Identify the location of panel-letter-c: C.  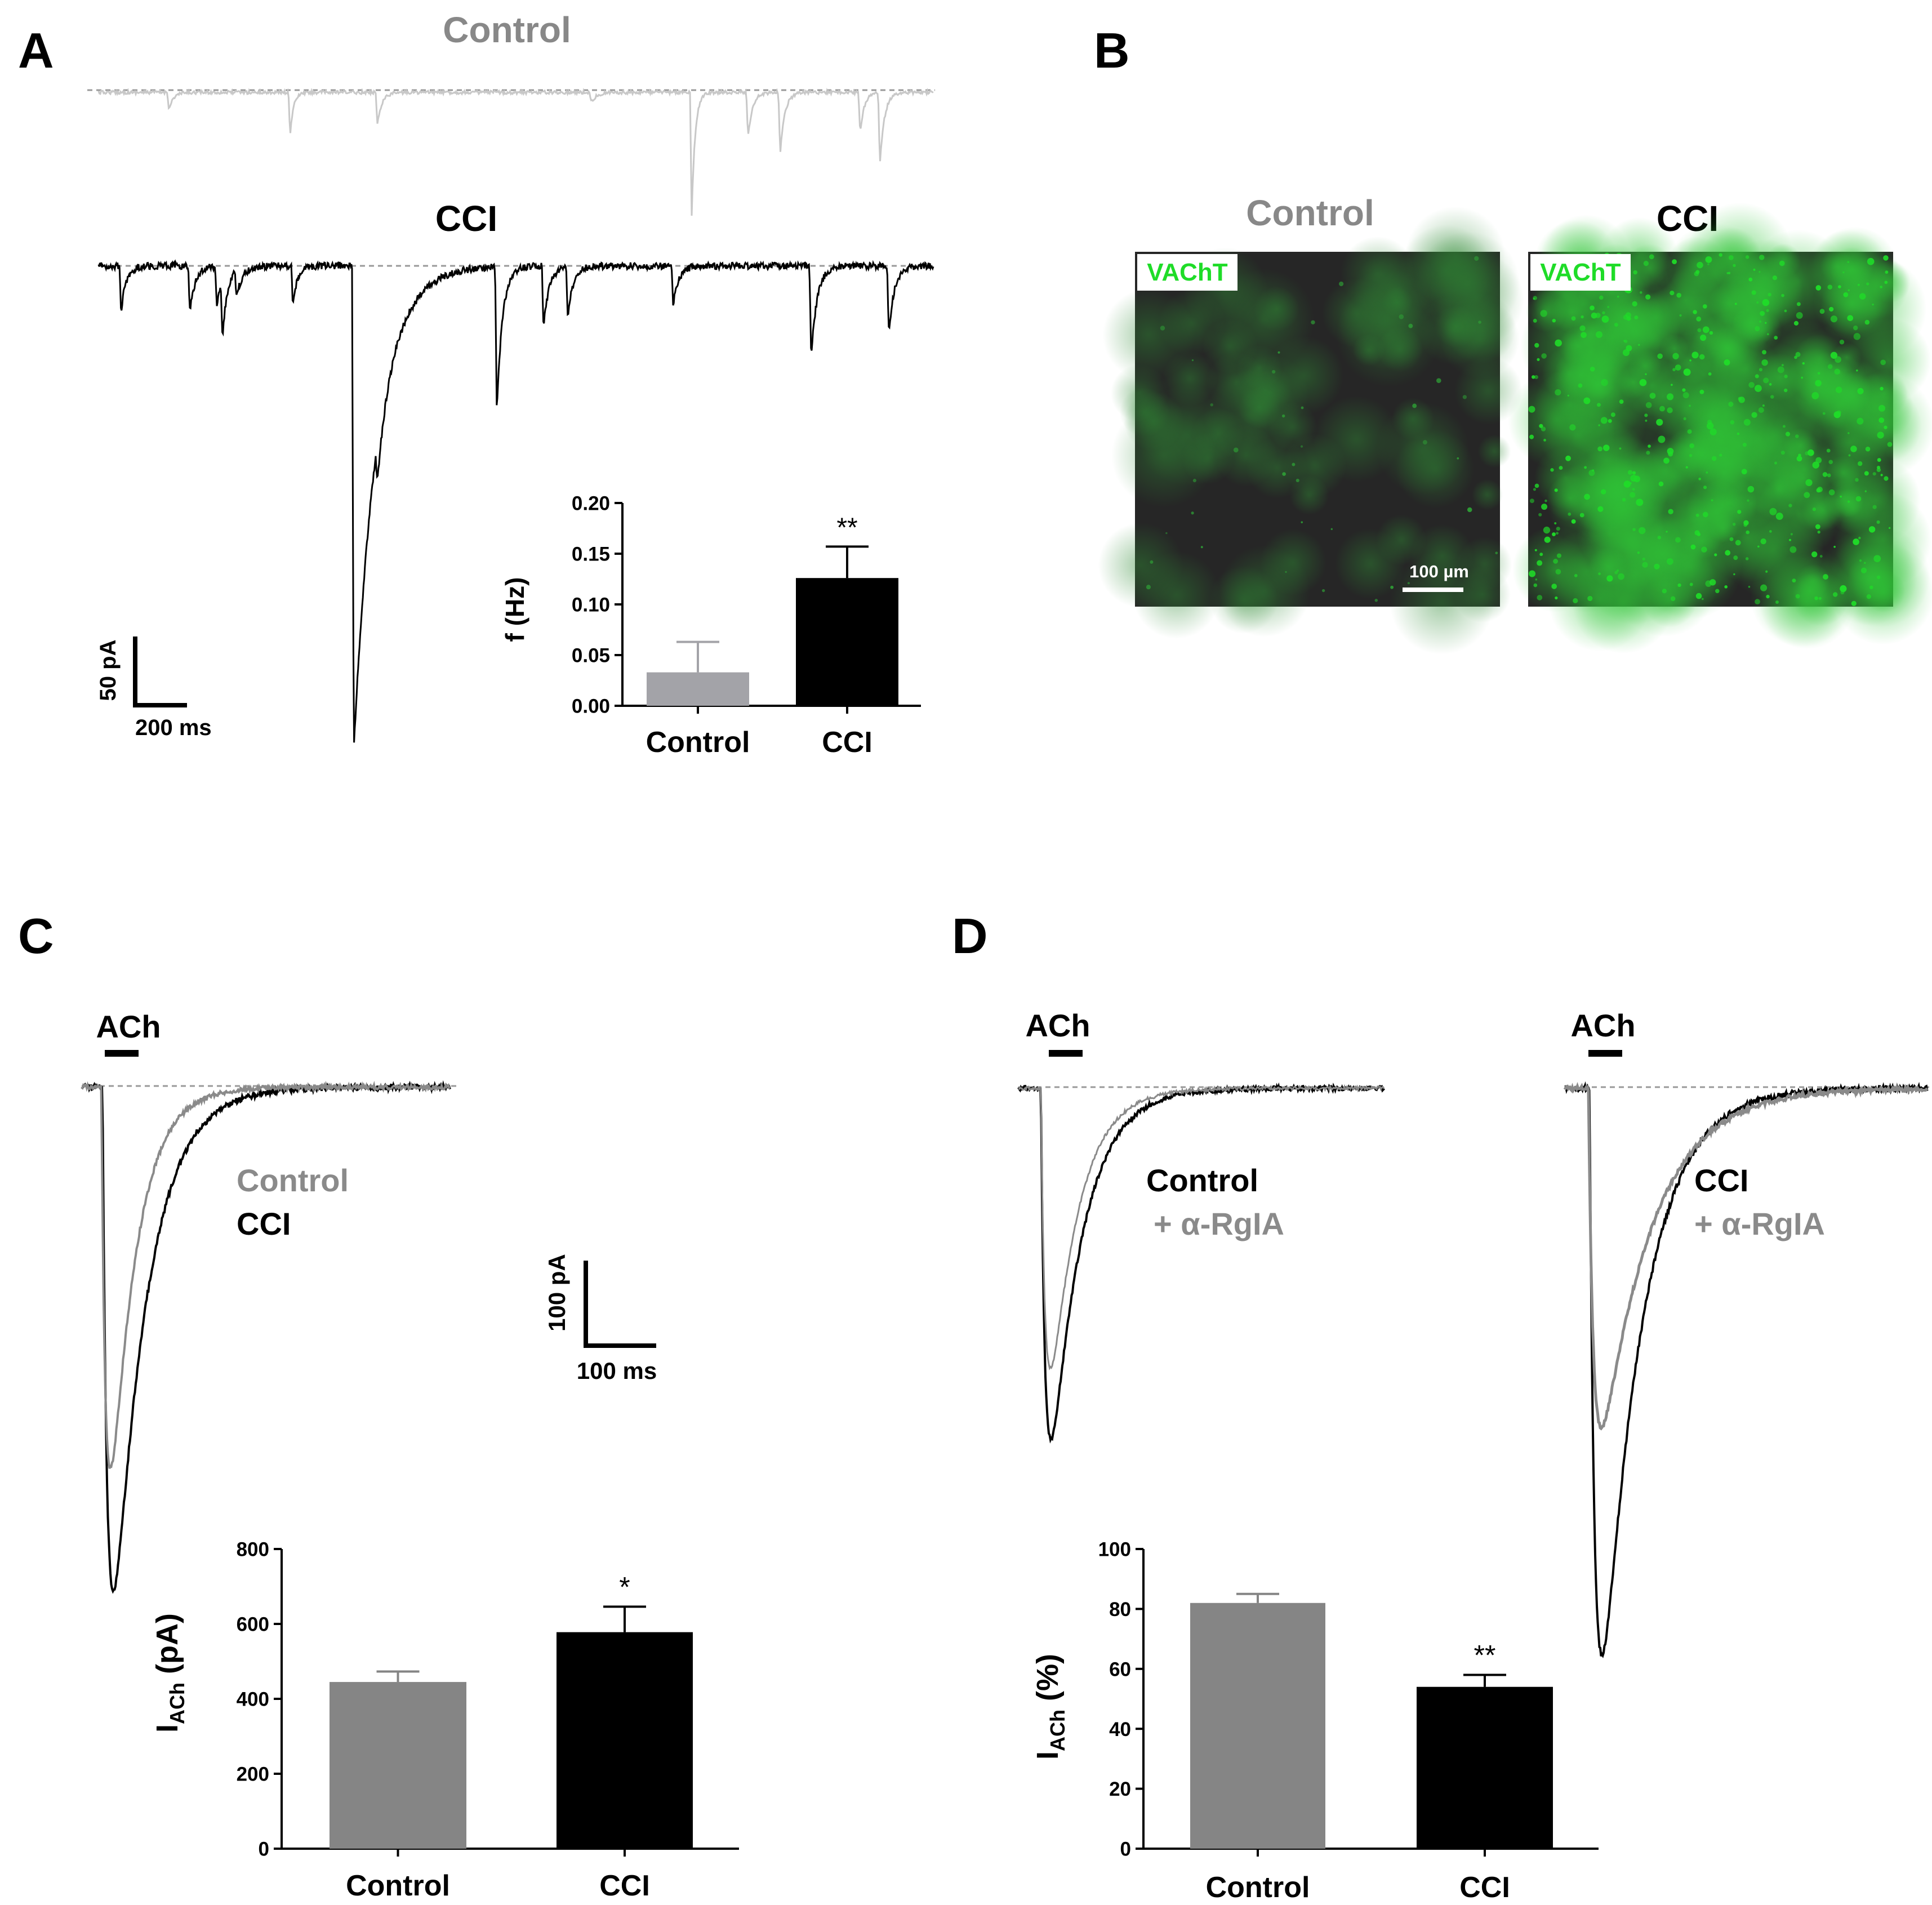
(36, 936).